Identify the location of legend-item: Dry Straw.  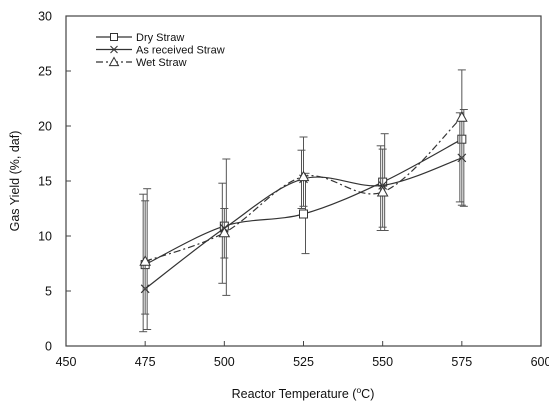
(140, 38).